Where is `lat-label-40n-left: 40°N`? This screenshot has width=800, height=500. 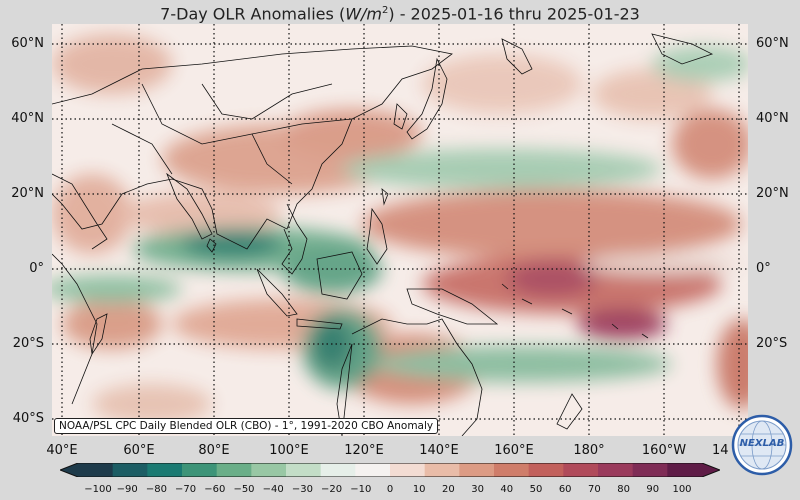
lat-label-40n-left: 40°N is located at coordinates (27, 118).